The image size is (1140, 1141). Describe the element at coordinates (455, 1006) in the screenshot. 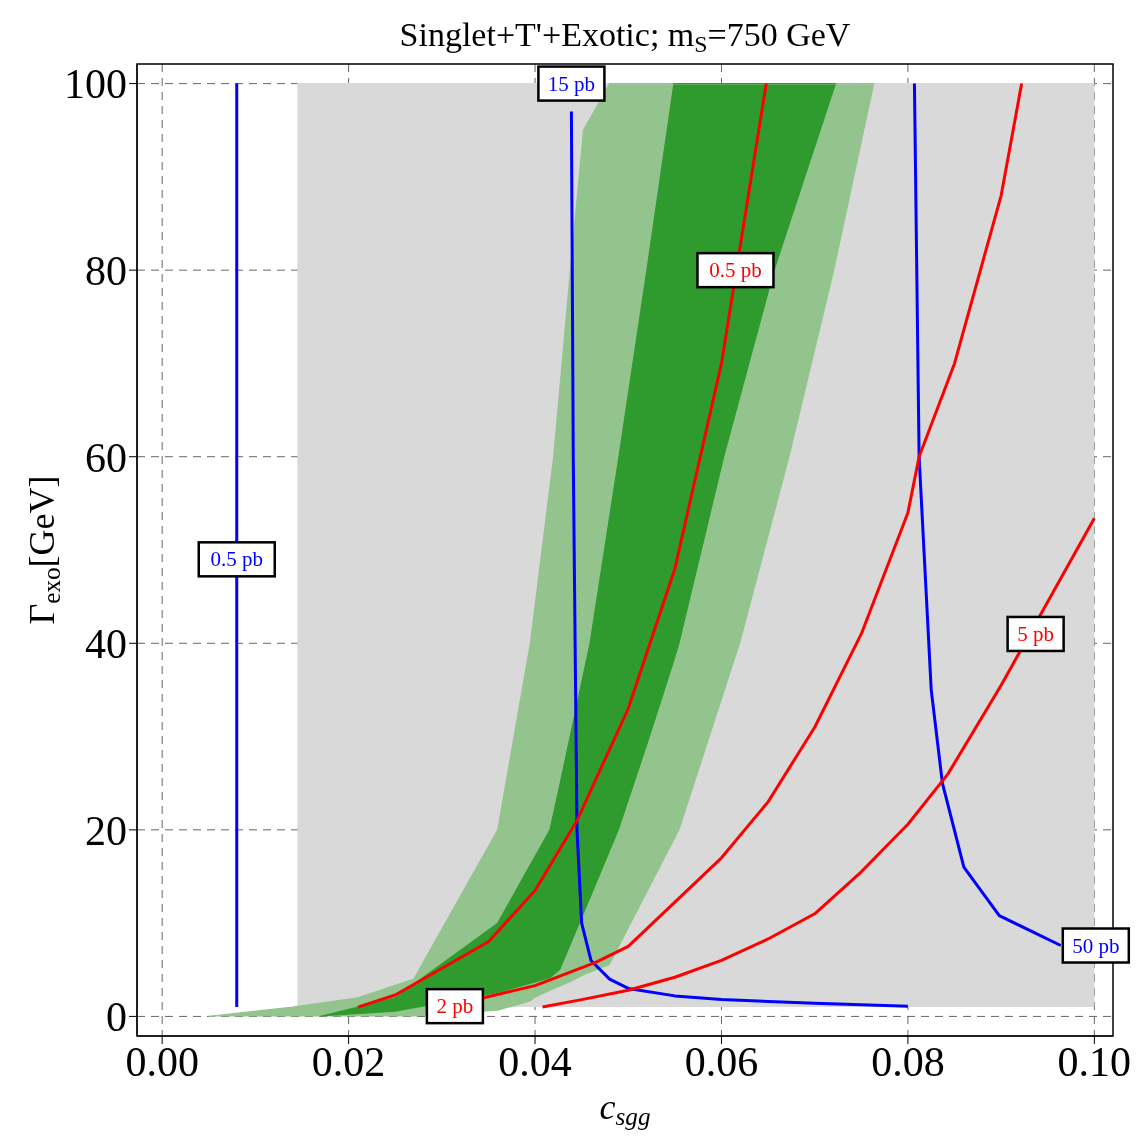

I see `annotation: 2 pb` at that location.